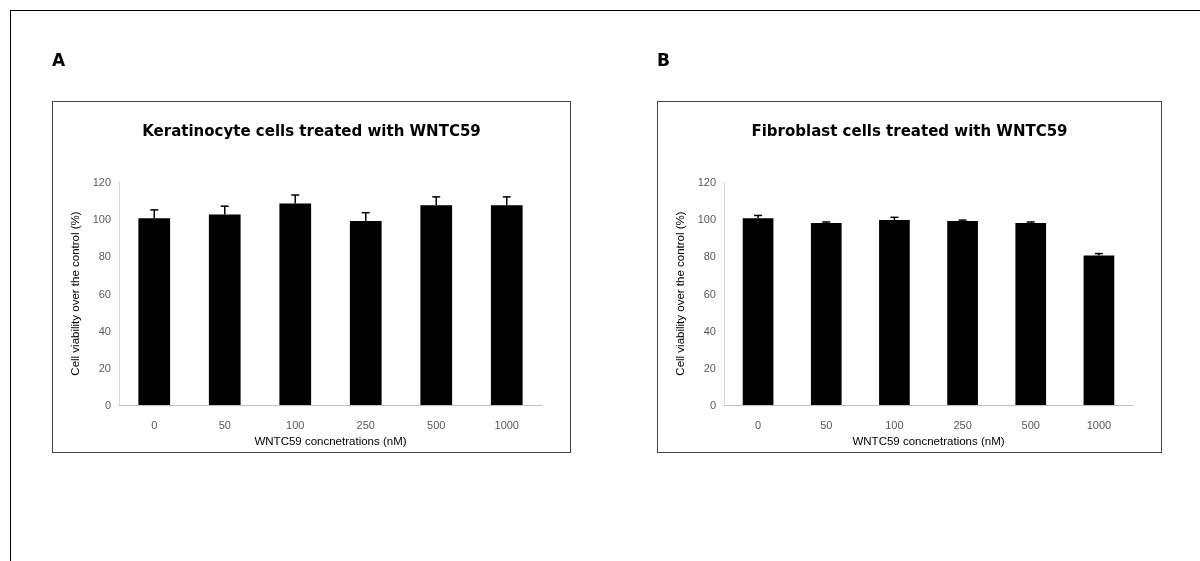 The height and width of the screenshot is (561, 1200). What do you see at coordinates (311, 130) in the screenshot?
I see `chart-title: Keratinocyte cells treated with WNTC59` at bounding box center [311, 130].